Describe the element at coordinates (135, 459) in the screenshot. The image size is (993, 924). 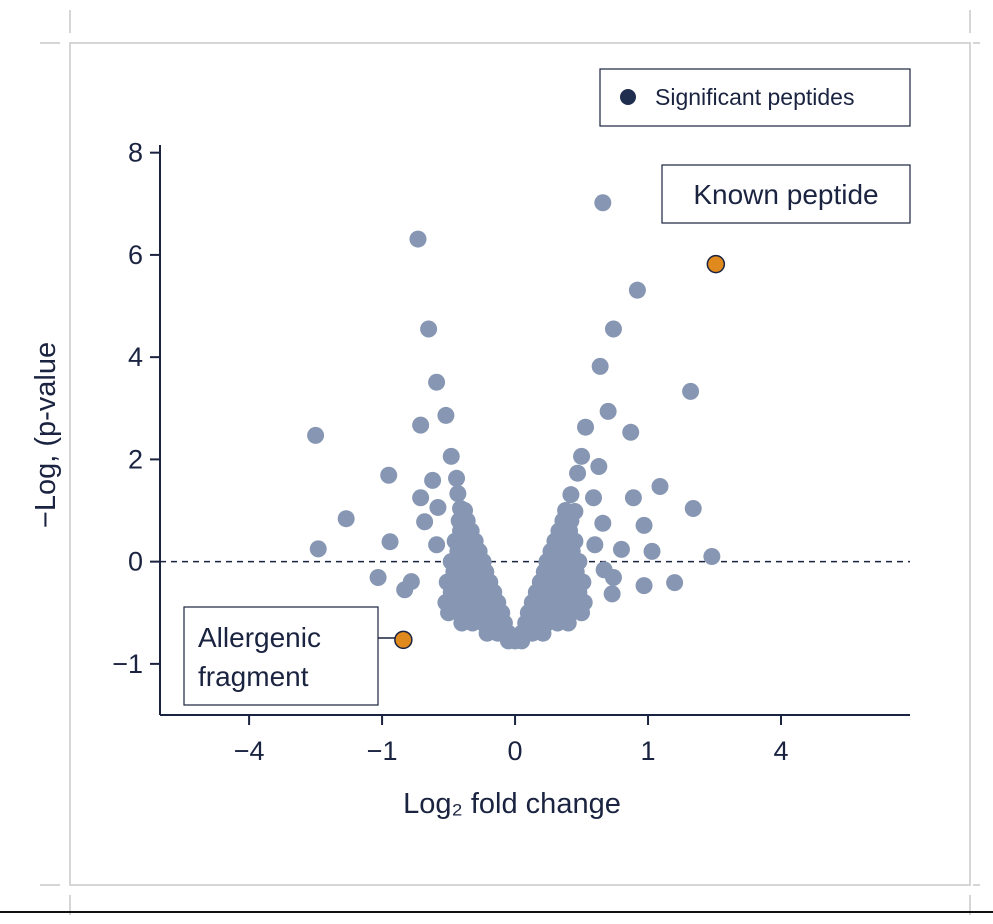
I see `y-tick-label: 2` at that location.